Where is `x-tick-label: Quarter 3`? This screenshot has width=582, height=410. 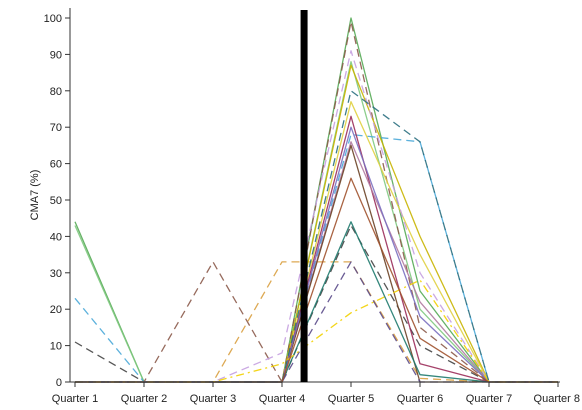 x-tick-label: Quarter 3 is located at coordinates (213, 399).